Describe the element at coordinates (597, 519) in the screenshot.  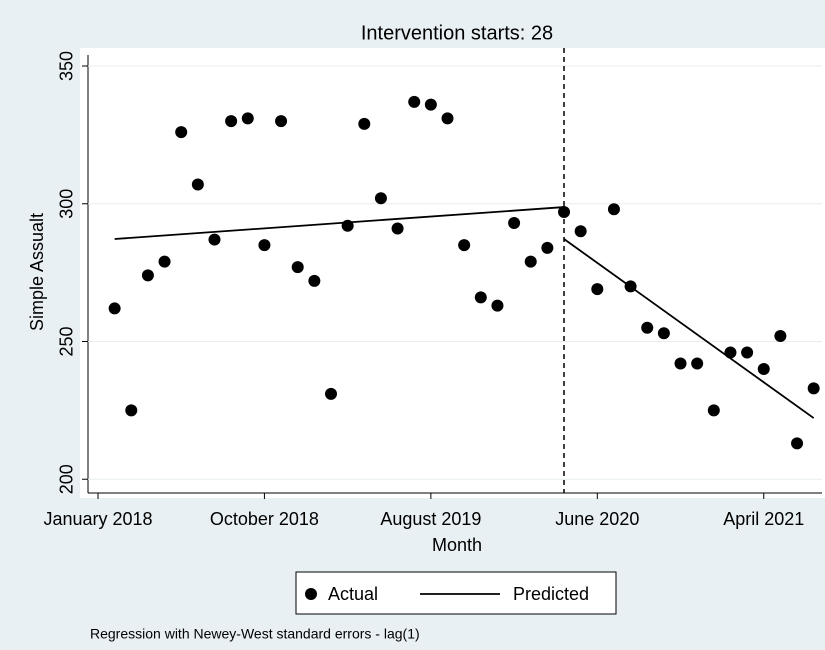
I see `x-tick-label: June 2020` at that location.